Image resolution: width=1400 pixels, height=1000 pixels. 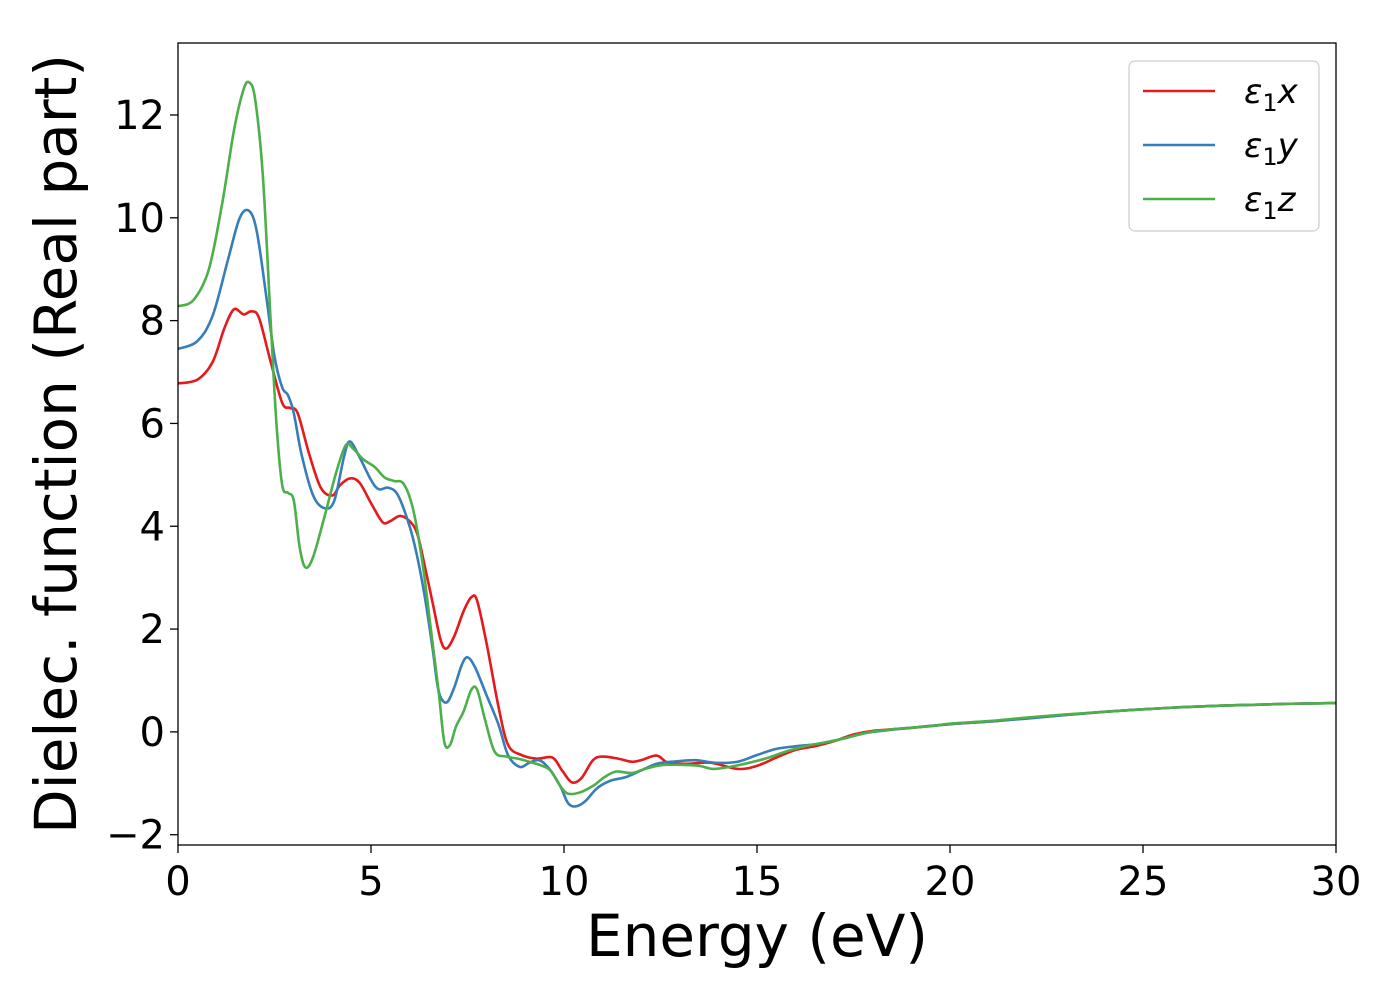 What do you see at coordinates (1336, 882) in the screenshot?
I see `x-tick-label: 30` at bounding box center [1336, 882].